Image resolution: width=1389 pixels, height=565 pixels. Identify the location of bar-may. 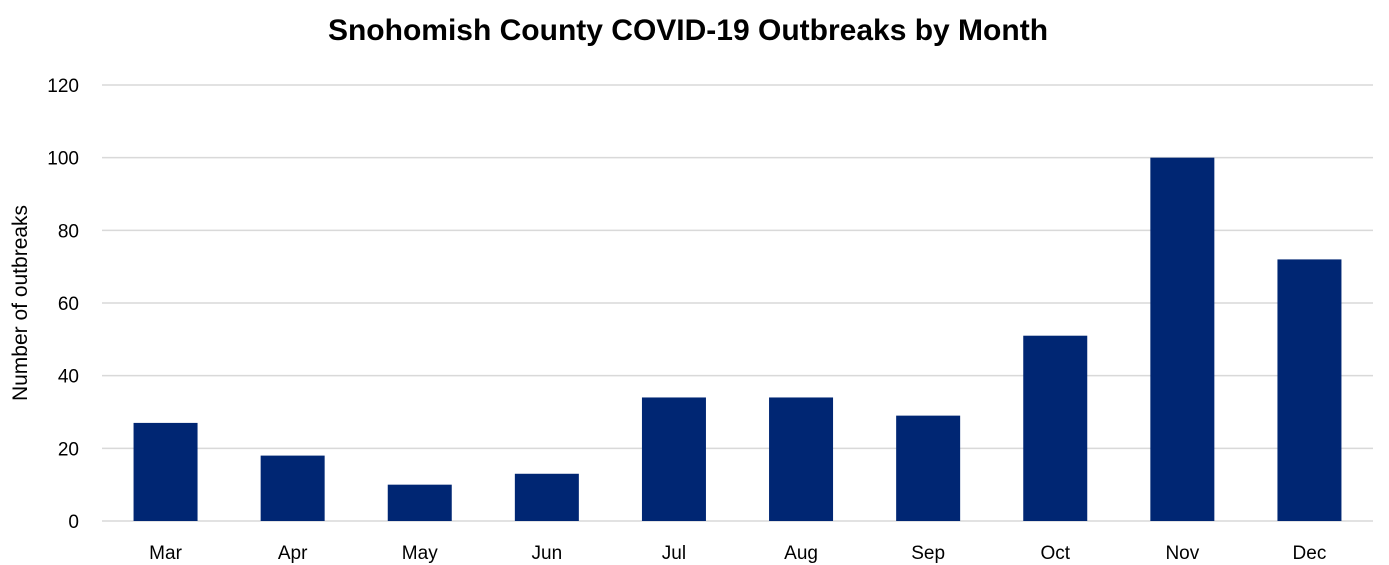
(419, 502).